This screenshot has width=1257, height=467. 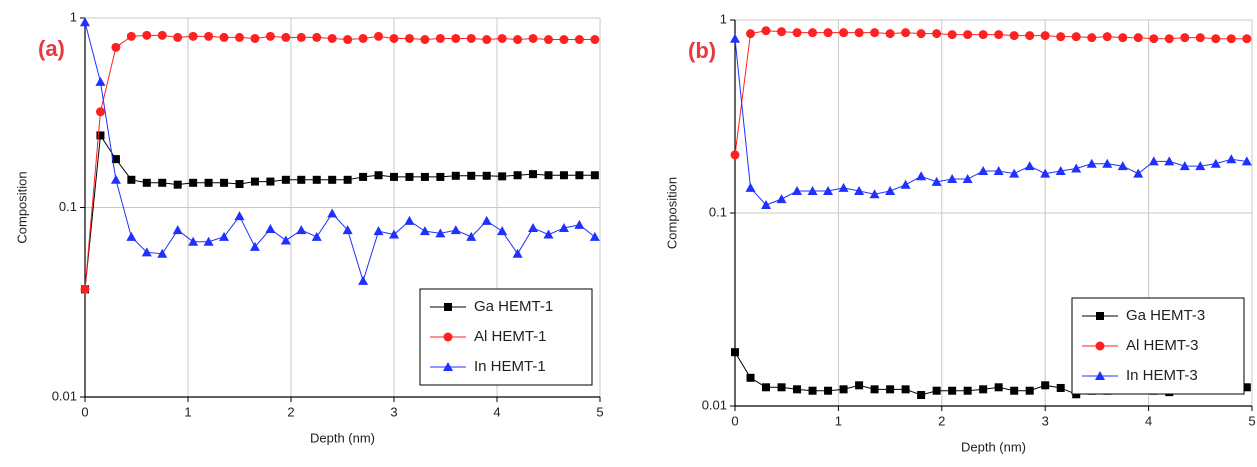 I want to click on y-tick-label: 1, so click(x=73, y=16).